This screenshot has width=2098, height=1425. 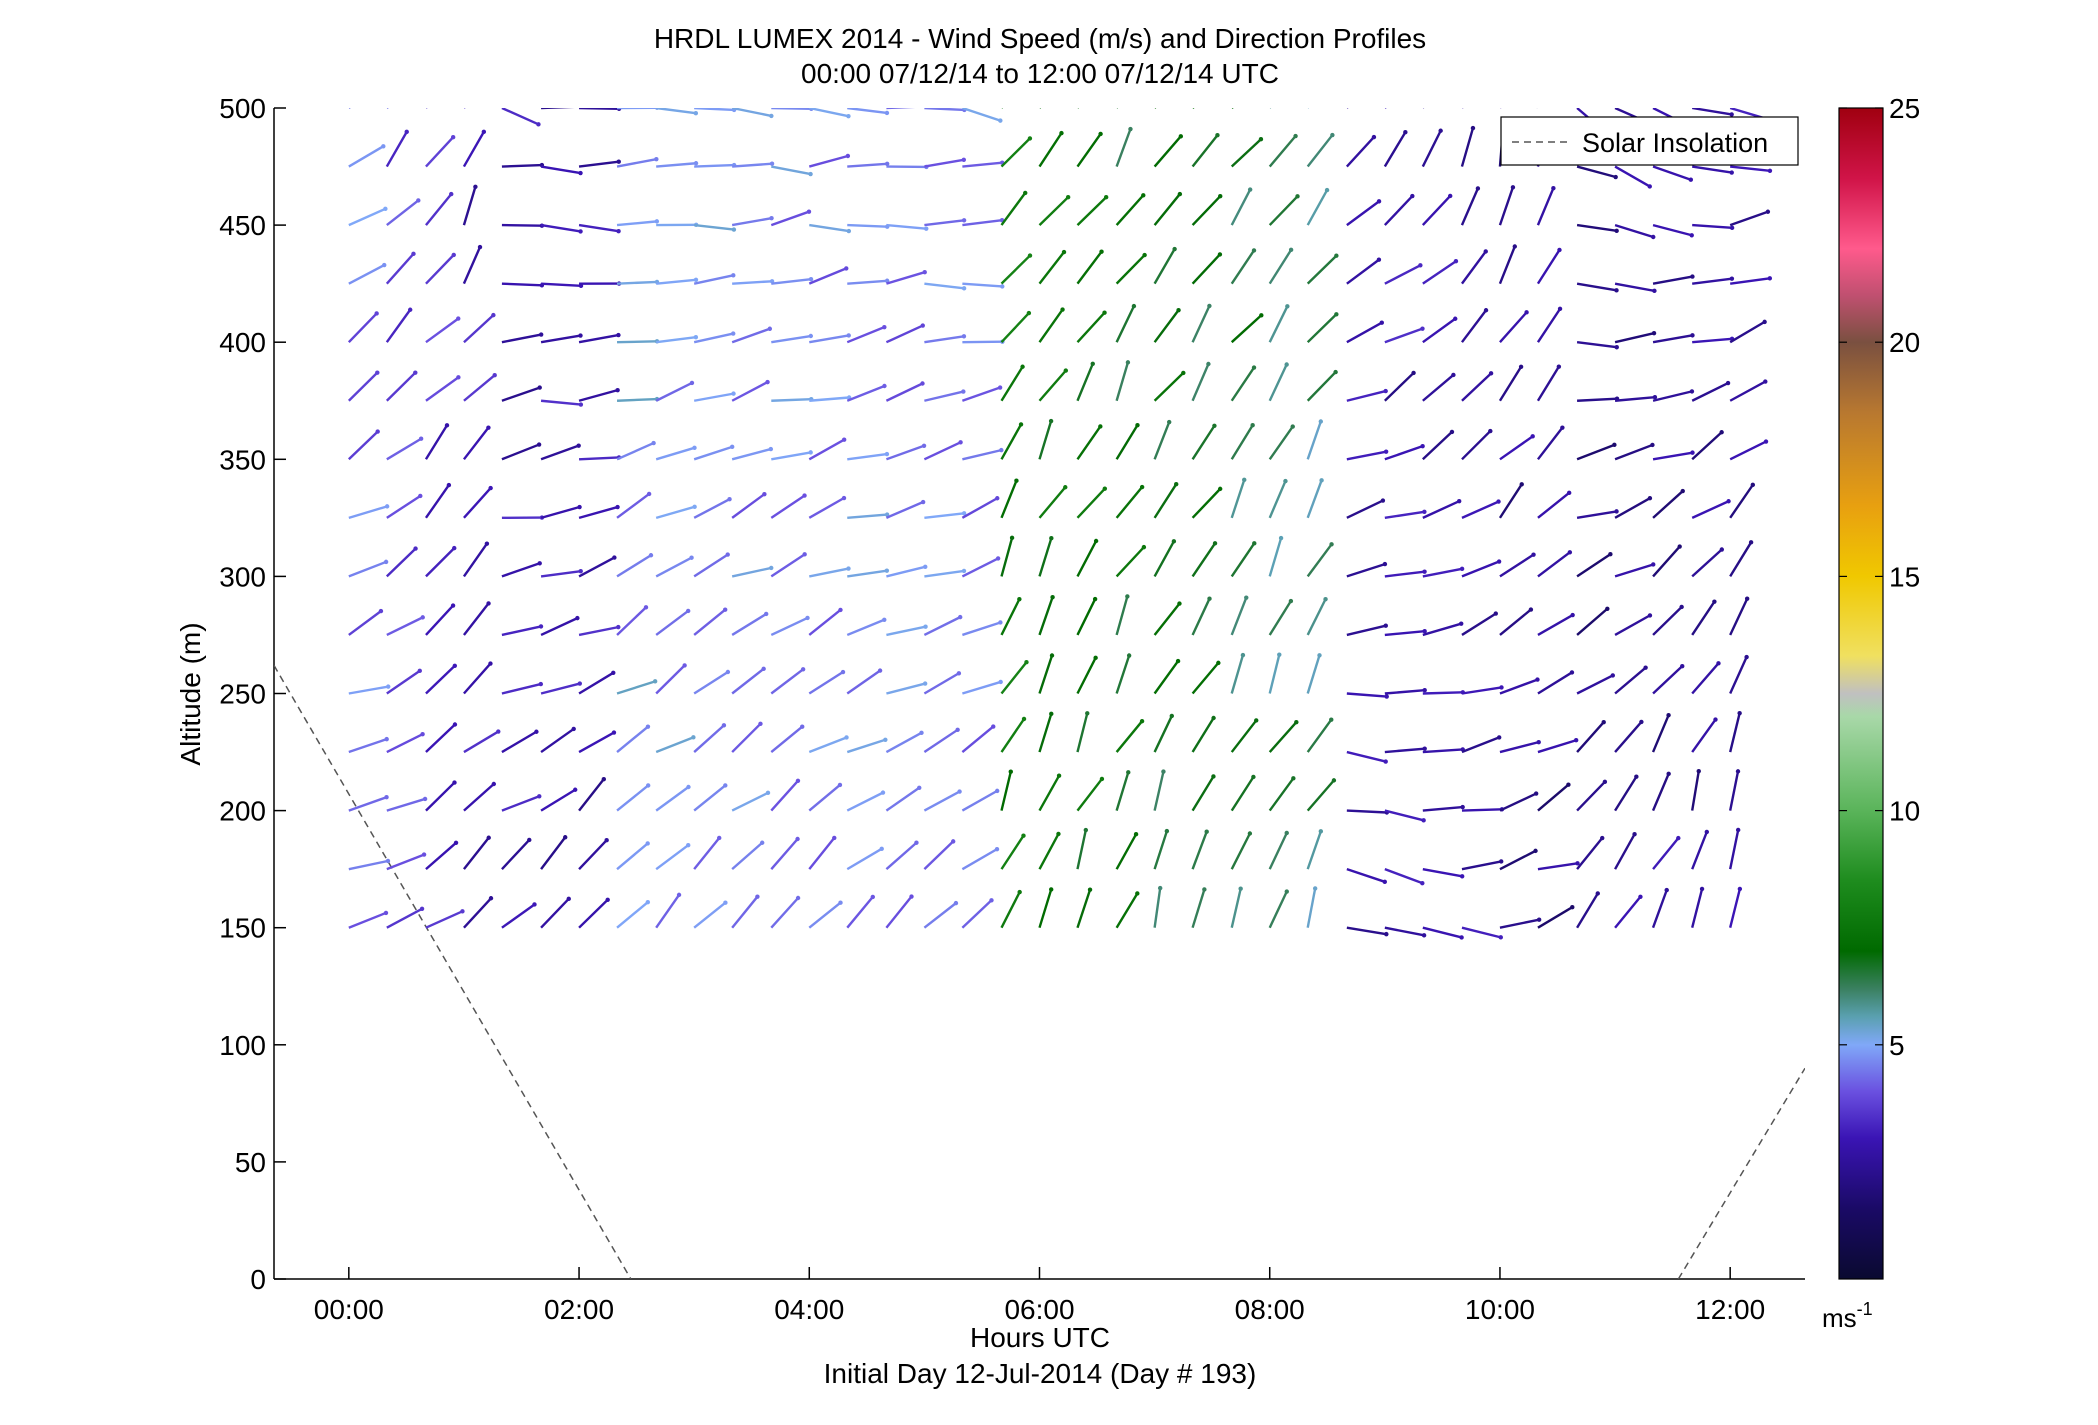 What do you see at coordinates (1040, 1373) in the screenshot?
I see `x-axis-sublabel: Initial Day 12-Jul-2014 (Day # 193)` at bounding box center [1040, 1373].